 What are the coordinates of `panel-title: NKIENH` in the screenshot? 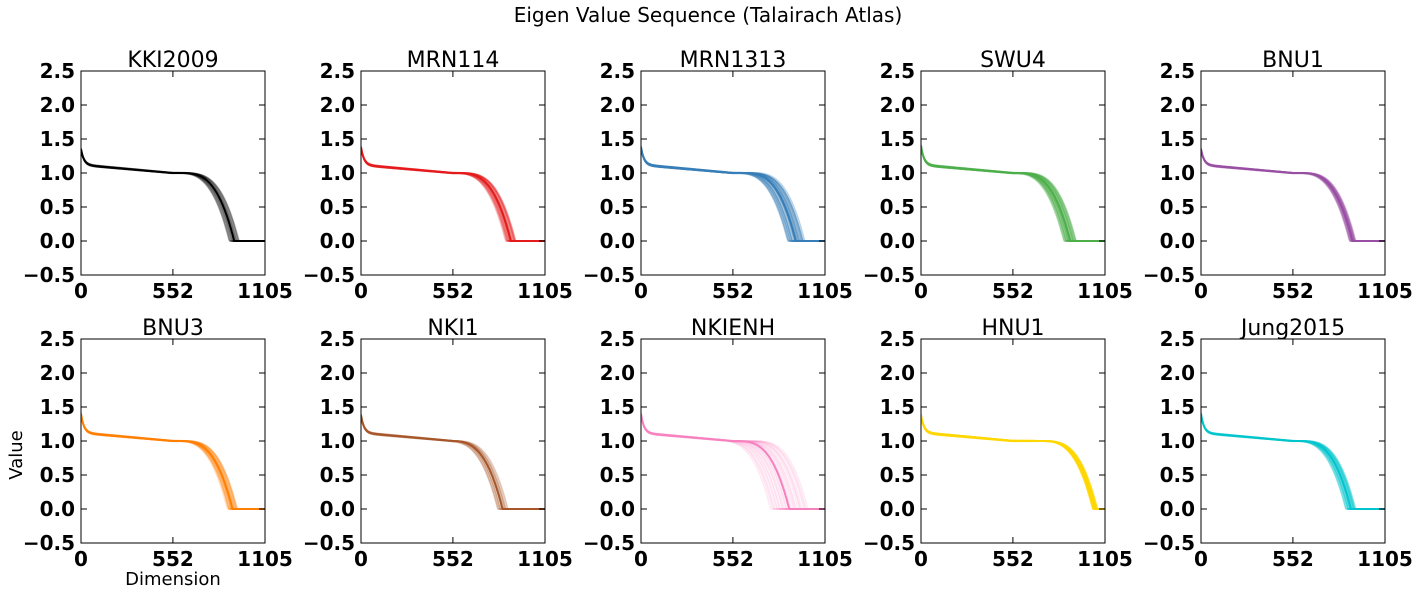 It's located at (733, 328).